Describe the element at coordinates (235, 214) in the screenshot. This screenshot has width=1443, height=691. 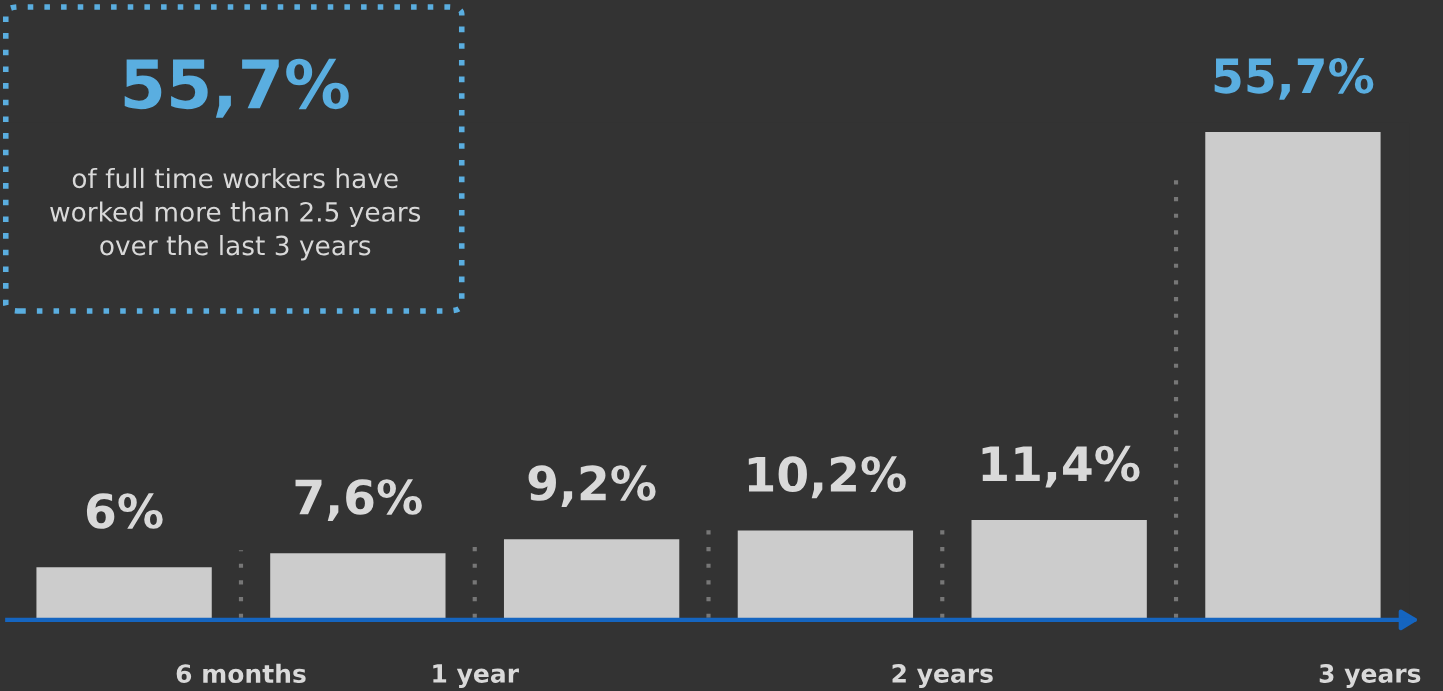
I see `text: of full time workers have worked more than 2.5 years over the last 3 years` at that location.